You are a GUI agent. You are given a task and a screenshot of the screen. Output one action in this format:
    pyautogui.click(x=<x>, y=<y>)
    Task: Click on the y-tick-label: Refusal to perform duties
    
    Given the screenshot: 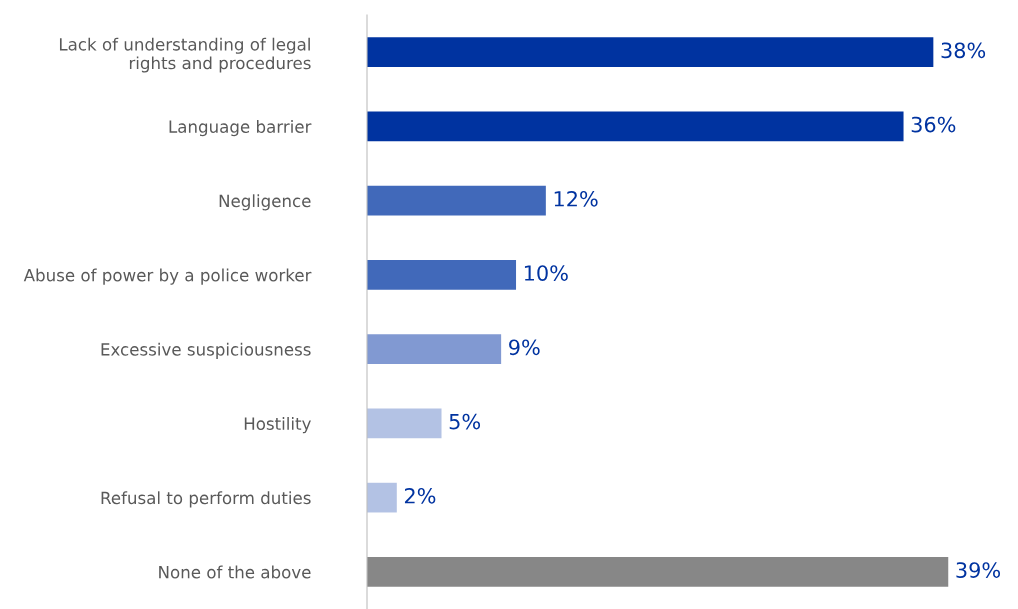 What is the action you would take?
    pyautogui.click(x=206, y=499)
    